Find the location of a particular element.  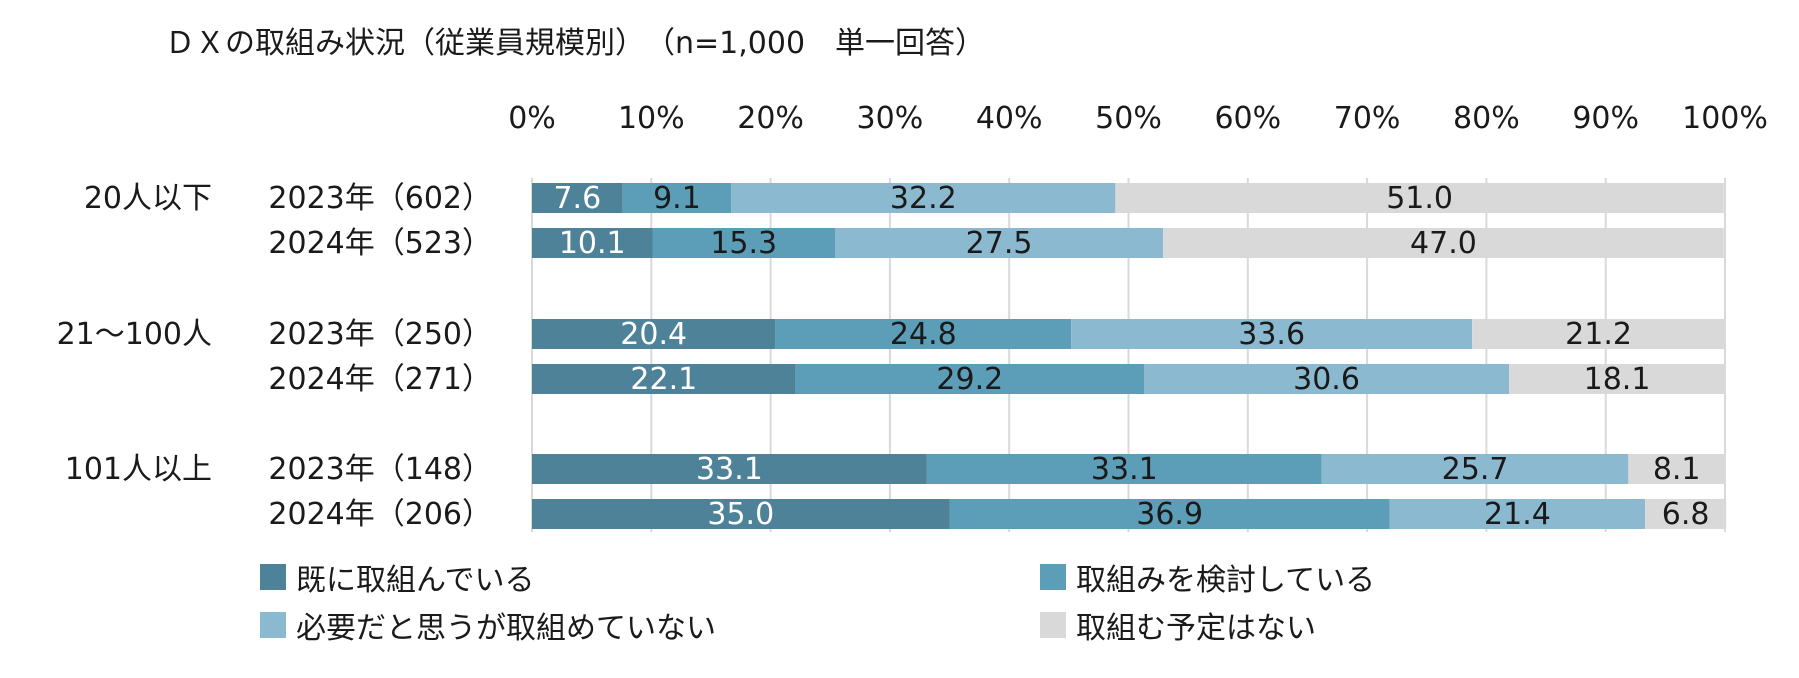

data-label: 9.1 is located at coordinates (677, 198).